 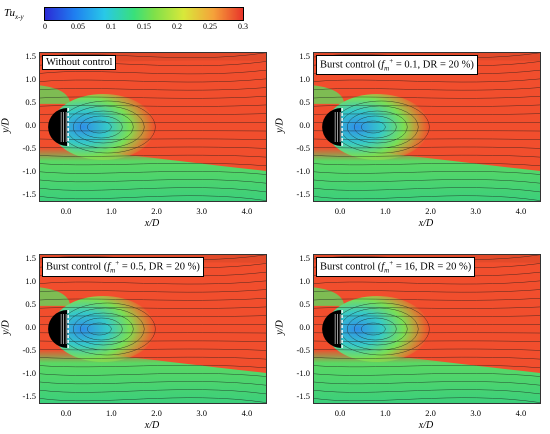 What do you see at coordinates (78, 26) in the screenshot?
I see `colorbar-tick-label: 0.05` at bounding box center [78, 26].